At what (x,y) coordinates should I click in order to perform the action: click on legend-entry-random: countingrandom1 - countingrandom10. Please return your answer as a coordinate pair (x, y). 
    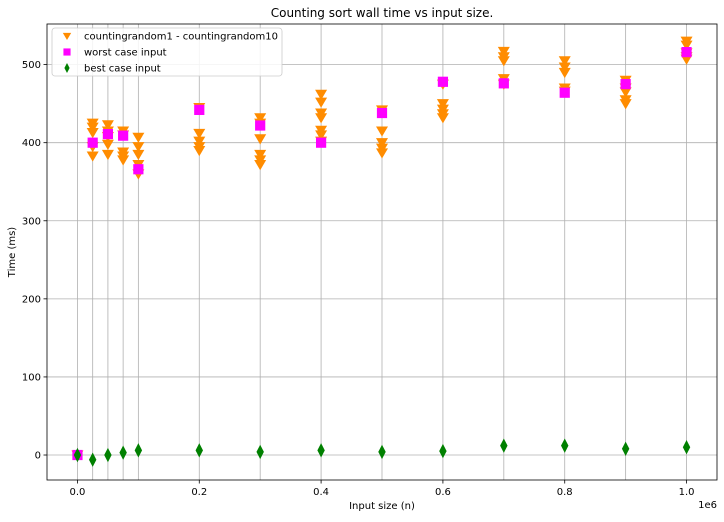
    Looking at the image, I should click on (181, 37).